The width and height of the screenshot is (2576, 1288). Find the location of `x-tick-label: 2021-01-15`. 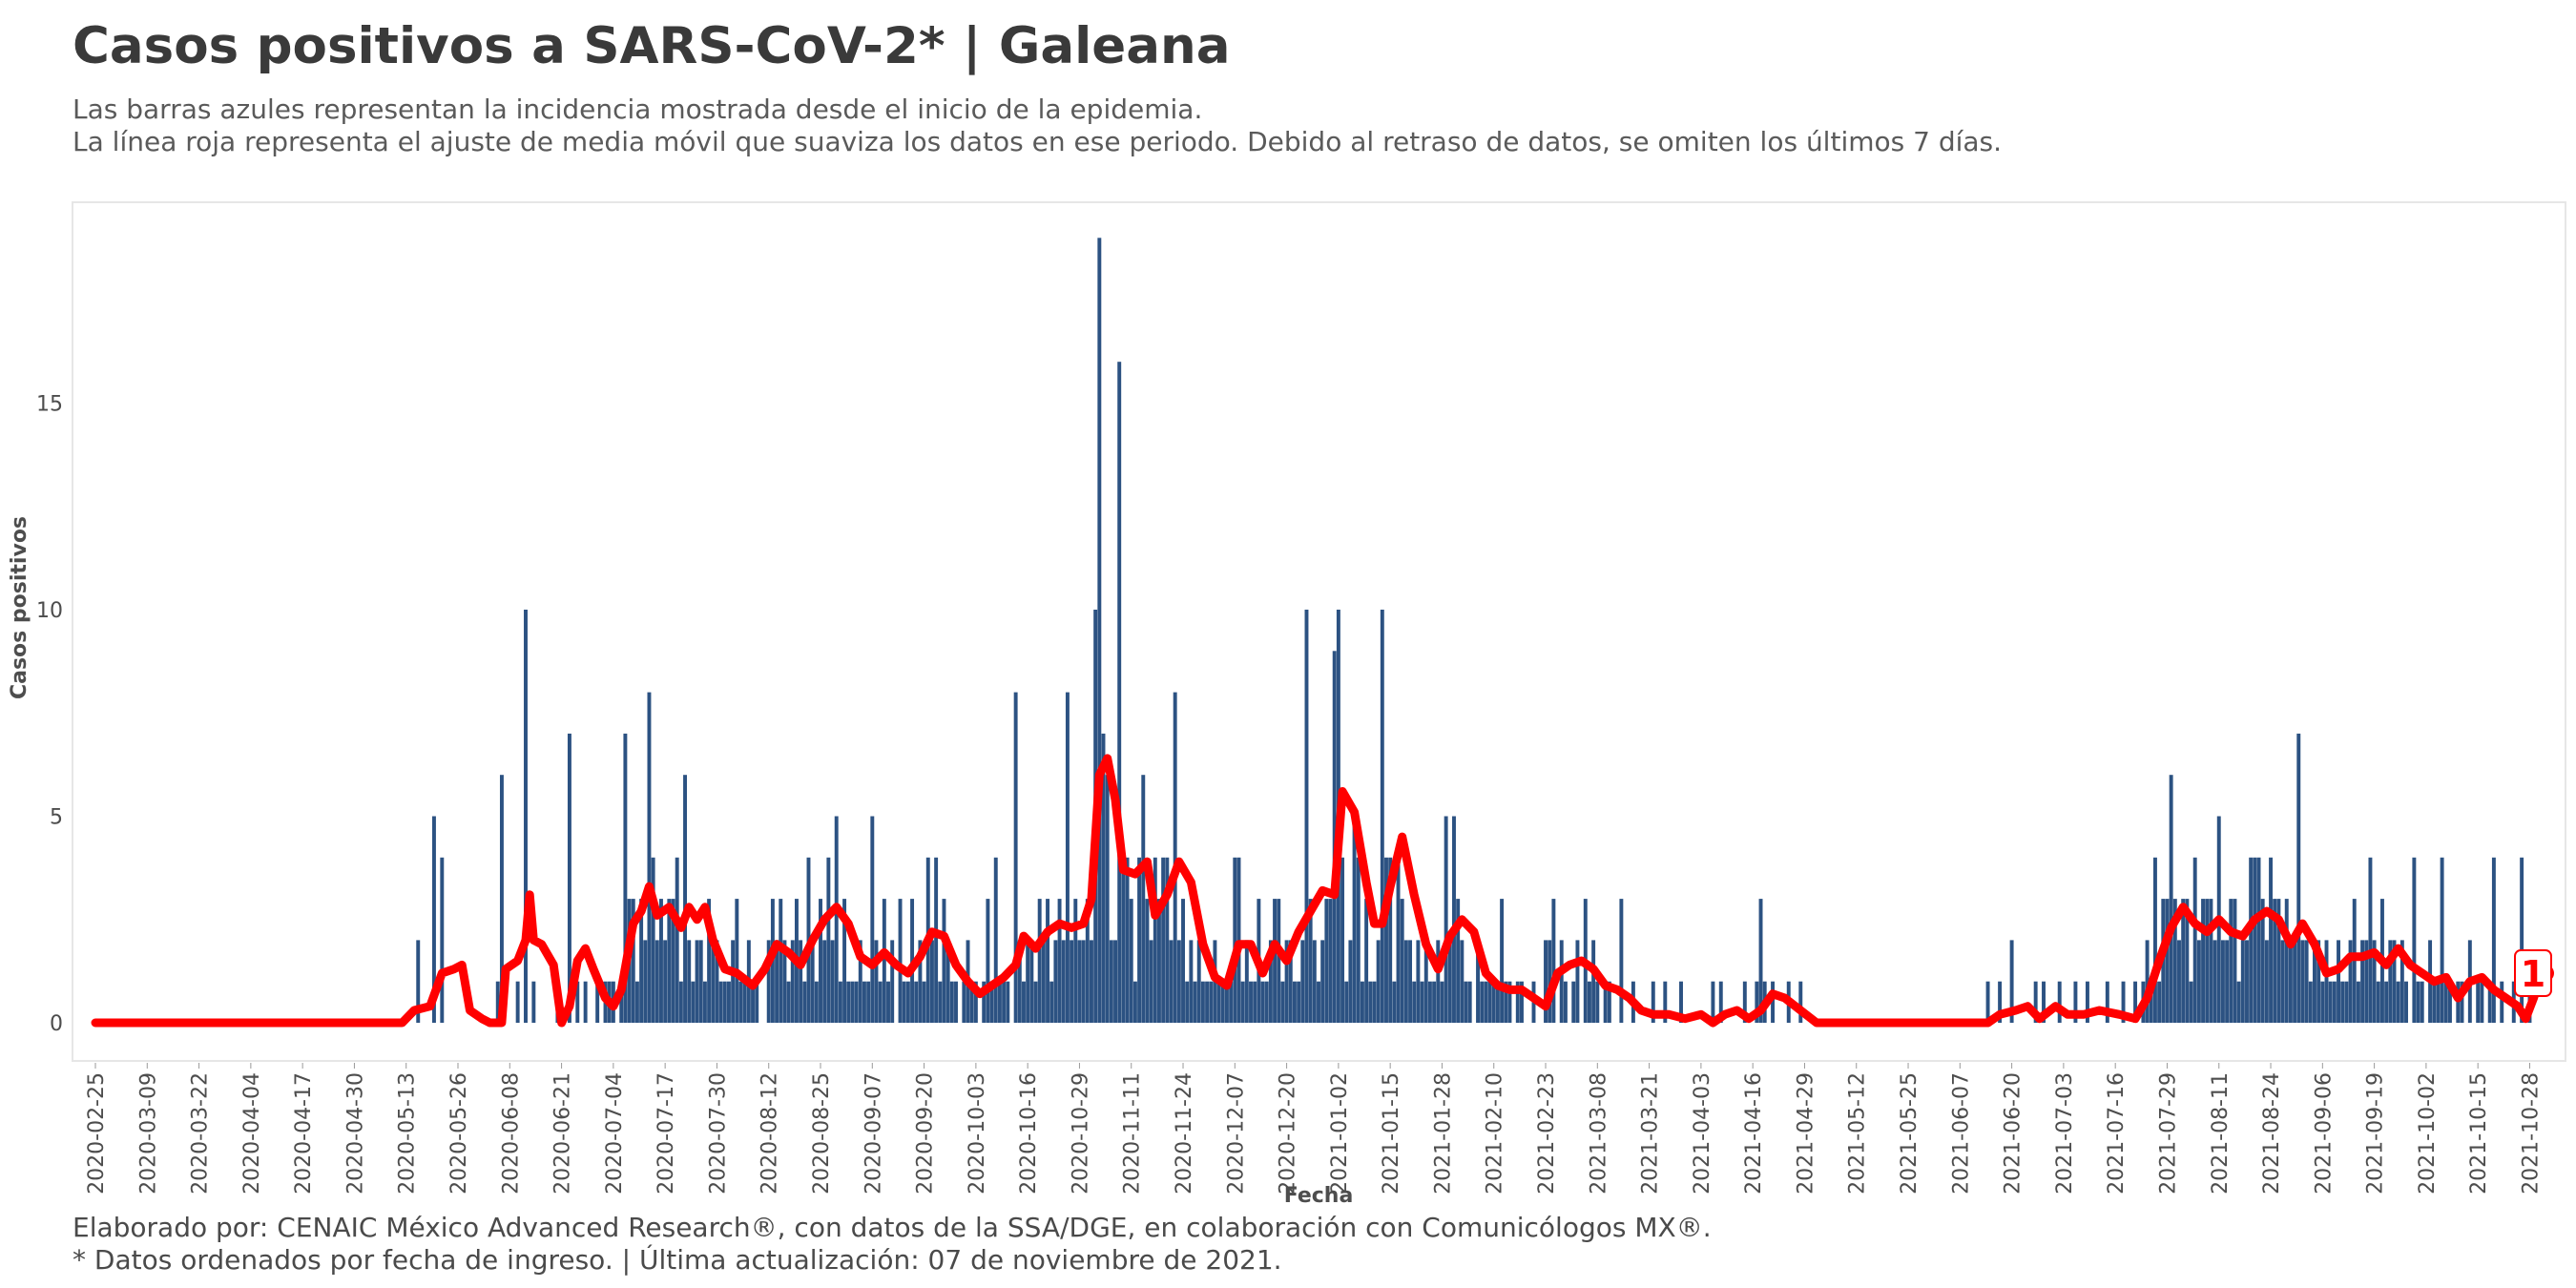

x-tick-label: 2021-01-15 is located at coordinates (1391, 1133).